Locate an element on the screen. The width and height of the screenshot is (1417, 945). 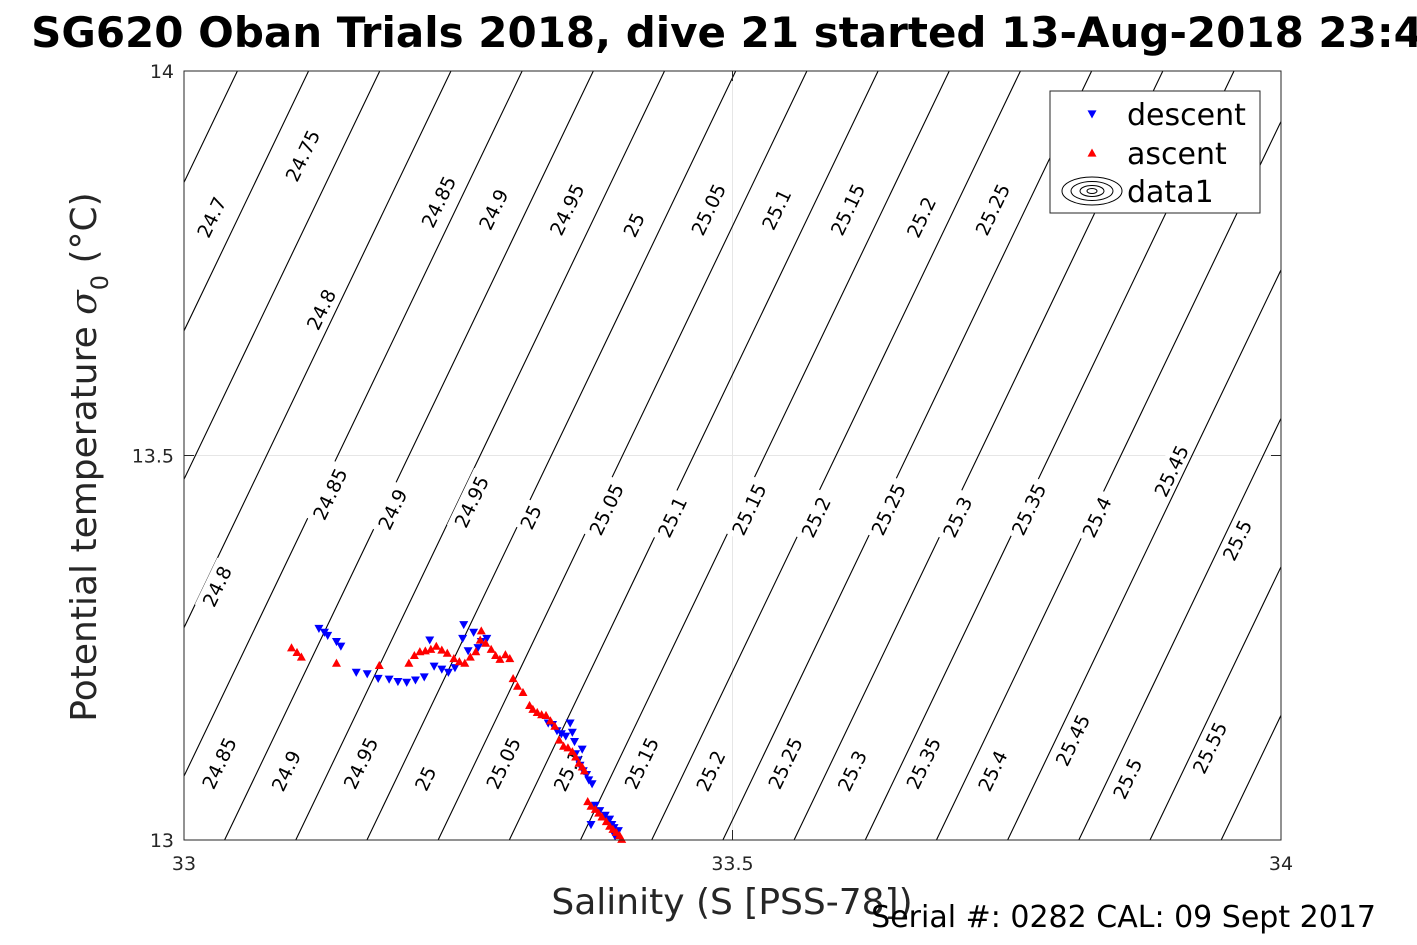
x-axis-label: Salinity (S [PSS-78]) is located at coordinates (731, 902).